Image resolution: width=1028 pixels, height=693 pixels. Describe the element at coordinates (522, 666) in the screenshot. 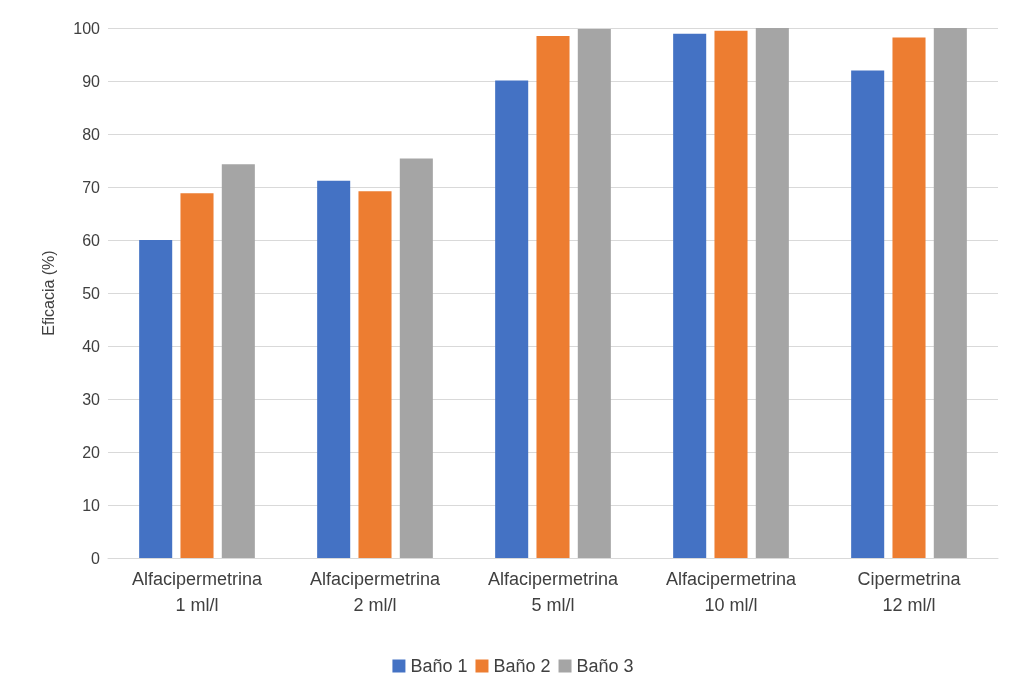

I see `legend-label: Baño 2` at that location.